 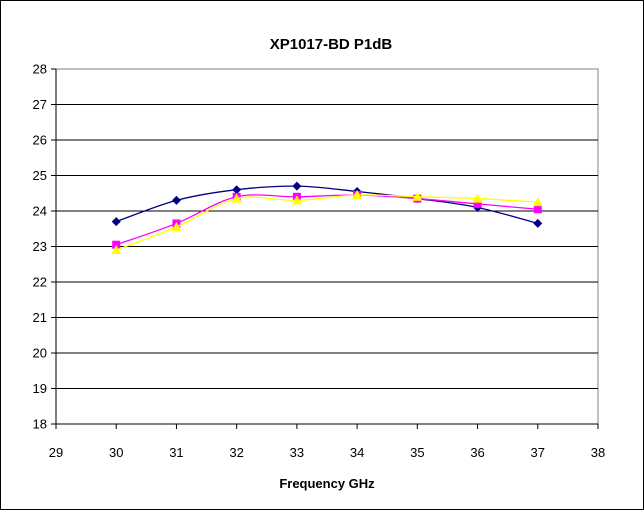 I want to click on x-tick-label: 34, so click(x=357, y=452).